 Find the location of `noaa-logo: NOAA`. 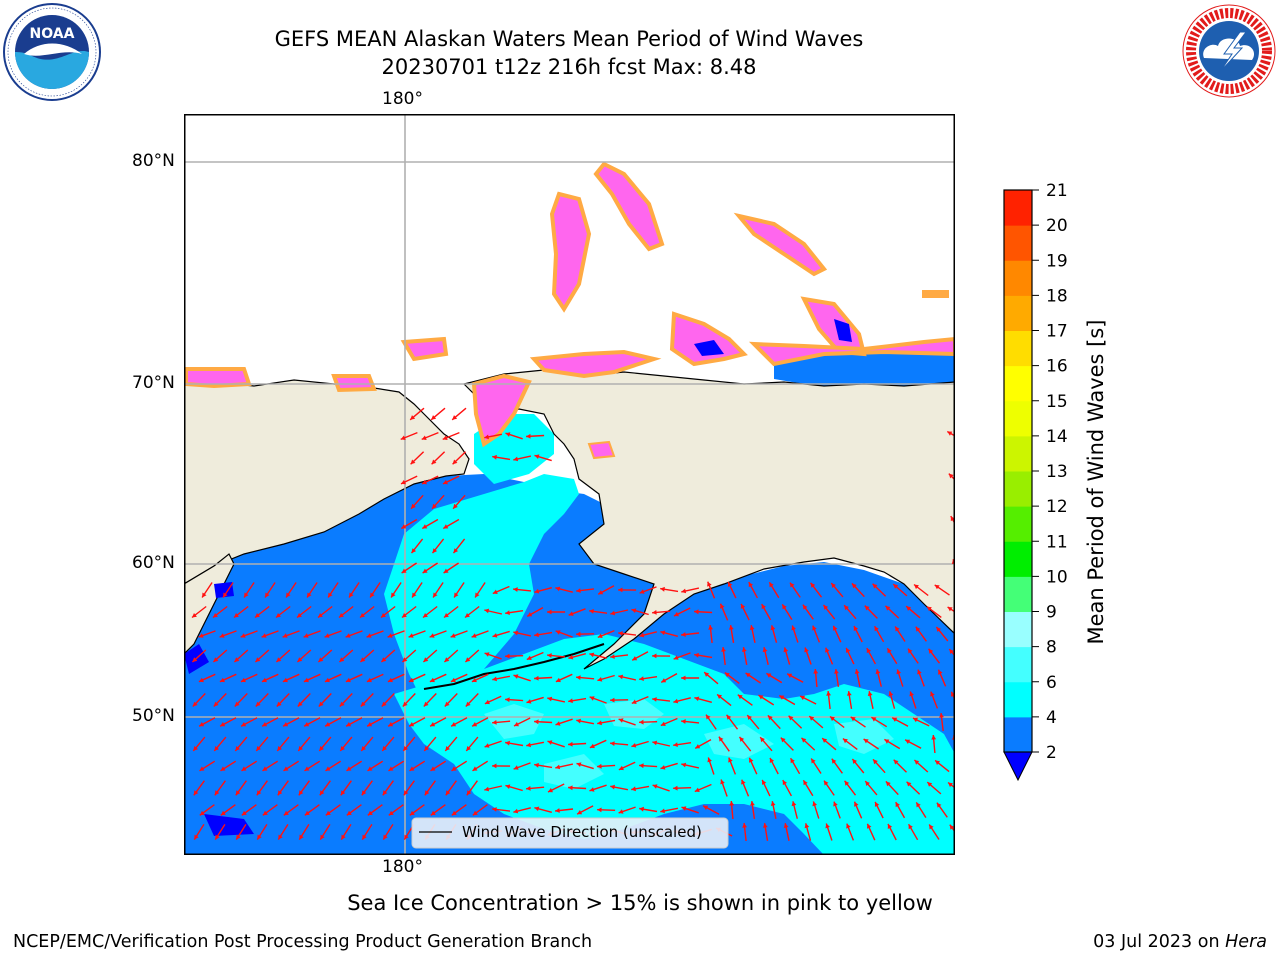

noaa-logo: NOAA is located at coordinates (52, 52).